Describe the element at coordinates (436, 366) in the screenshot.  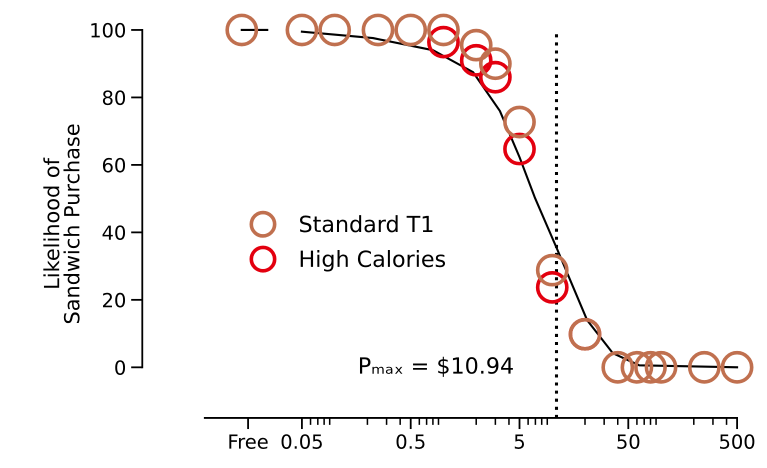
I see `ref-line-label: Pₘₐₓ = $10.94` at that location.